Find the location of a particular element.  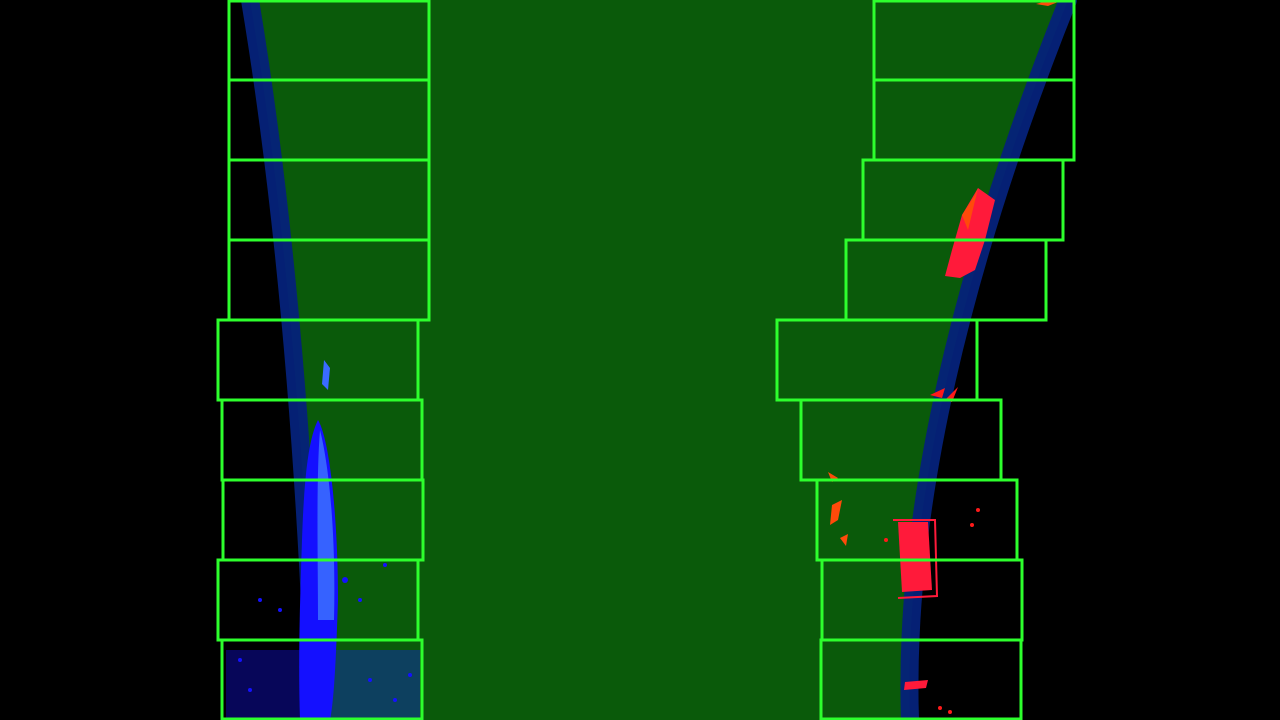

left-window is located at coordinates (322, 679).